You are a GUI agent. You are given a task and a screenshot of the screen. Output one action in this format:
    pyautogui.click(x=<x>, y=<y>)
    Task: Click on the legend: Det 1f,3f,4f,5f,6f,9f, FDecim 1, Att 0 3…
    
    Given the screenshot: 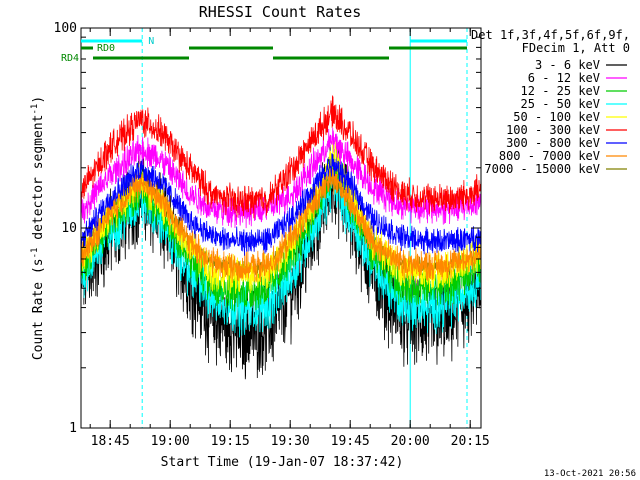 What is the action you would take?
    pyautogui.click(x=550, y=102)
    